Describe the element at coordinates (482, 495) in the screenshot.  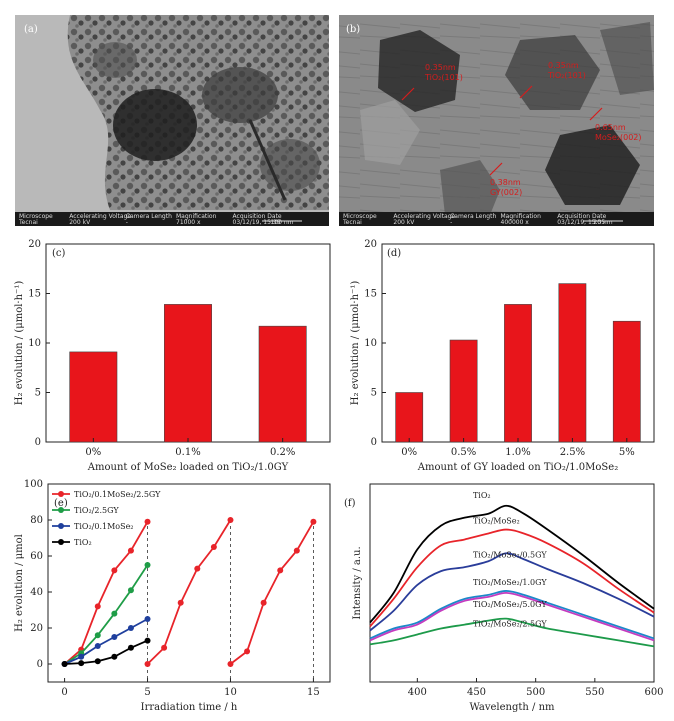
I see `curve-label: TiO₂` at that location.